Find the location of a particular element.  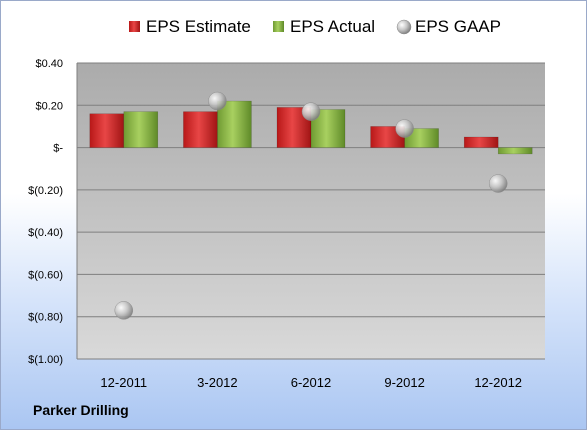

x-tick-label: 9-2012 is located at coordinates (404, 382).